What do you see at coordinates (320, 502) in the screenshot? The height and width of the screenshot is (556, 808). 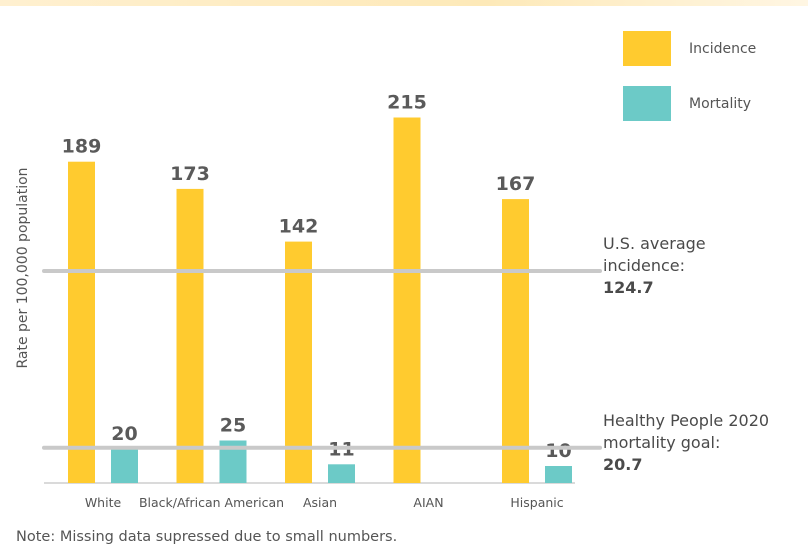 I see `x-tick-label-asian: Asian` at bounding box center [320, 502].